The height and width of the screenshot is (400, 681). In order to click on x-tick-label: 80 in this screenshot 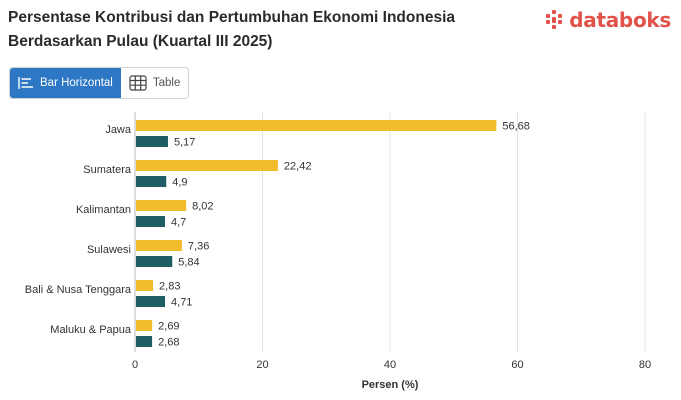, I will do `click(645, 365)`.